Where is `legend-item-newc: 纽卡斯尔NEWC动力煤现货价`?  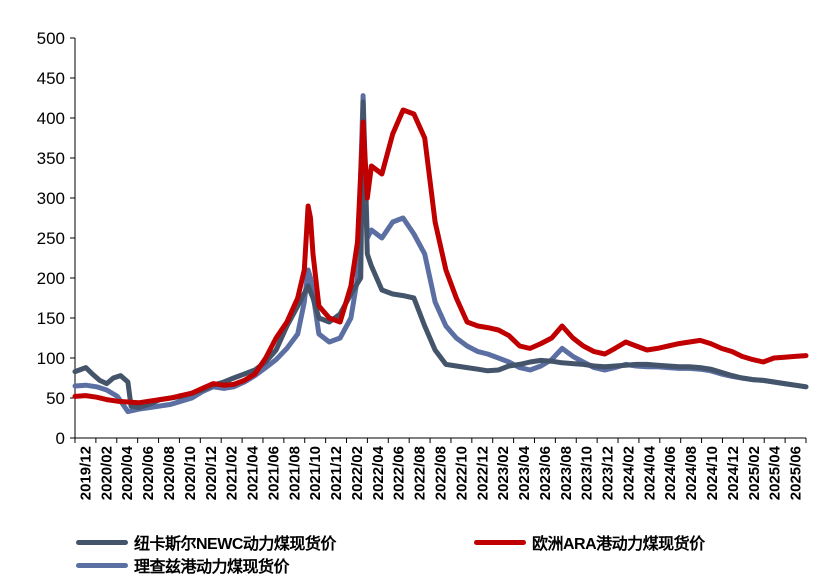 legend-item-newc: 纽卡斯尔NEWC动力煤现货价 is located at coordinates (206, 542).